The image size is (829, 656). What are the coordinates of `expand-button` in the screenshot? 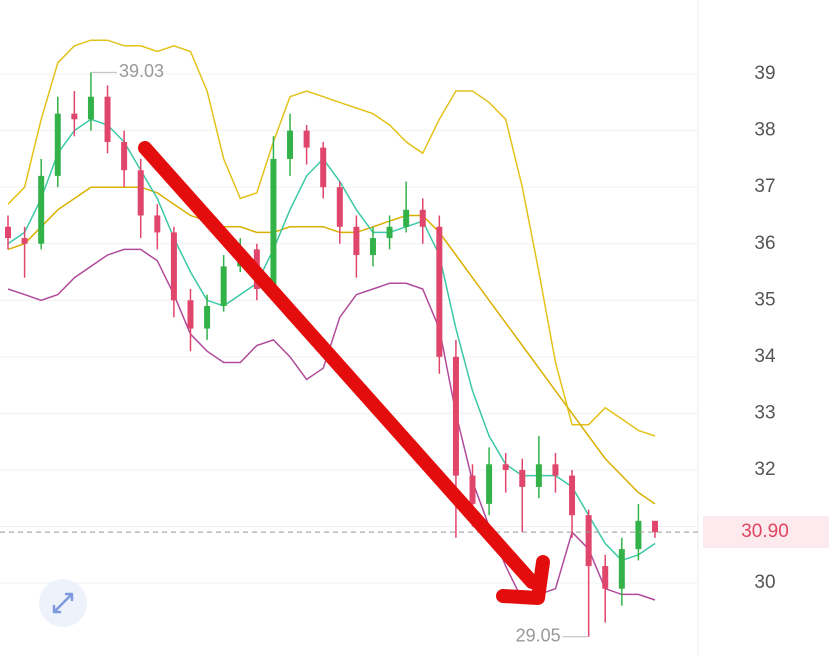 It's located at (63, 603).